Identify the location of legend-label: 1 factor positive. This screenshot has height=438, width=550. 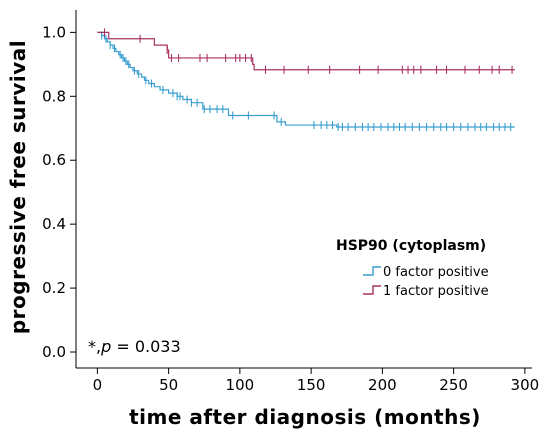
(436, 291).